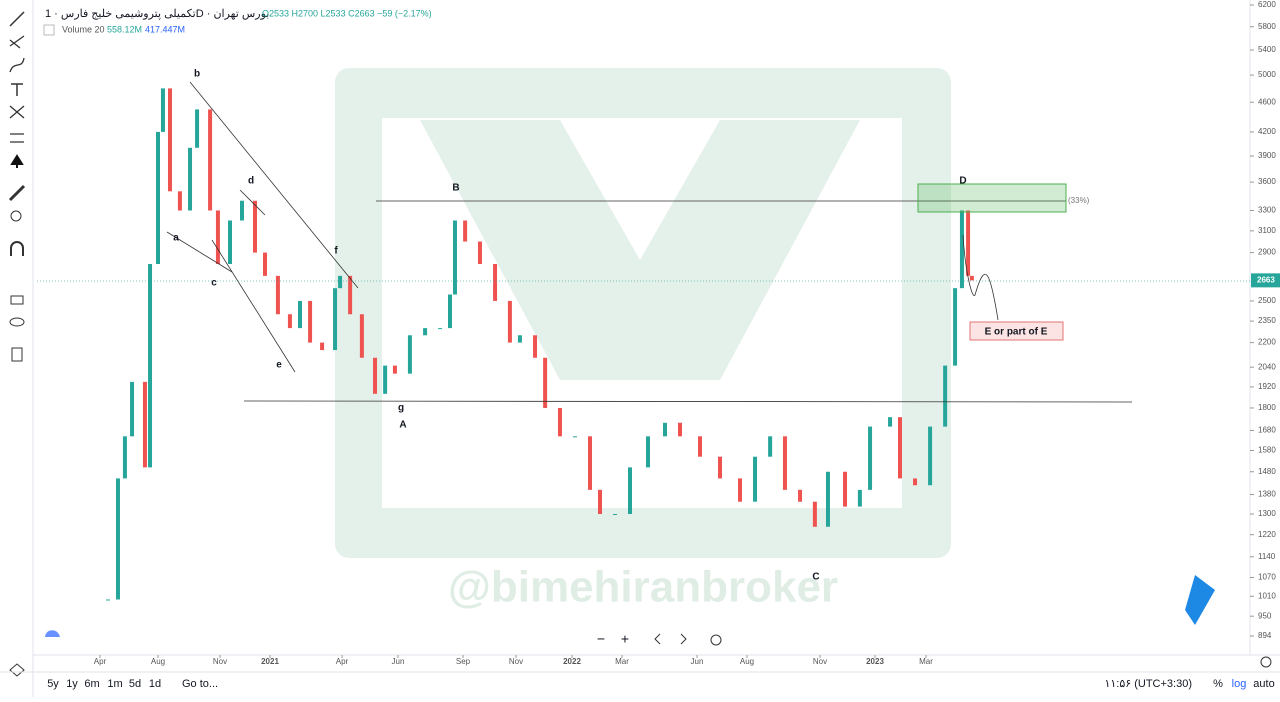  I want to click on layers-tool, so click(17, 670).